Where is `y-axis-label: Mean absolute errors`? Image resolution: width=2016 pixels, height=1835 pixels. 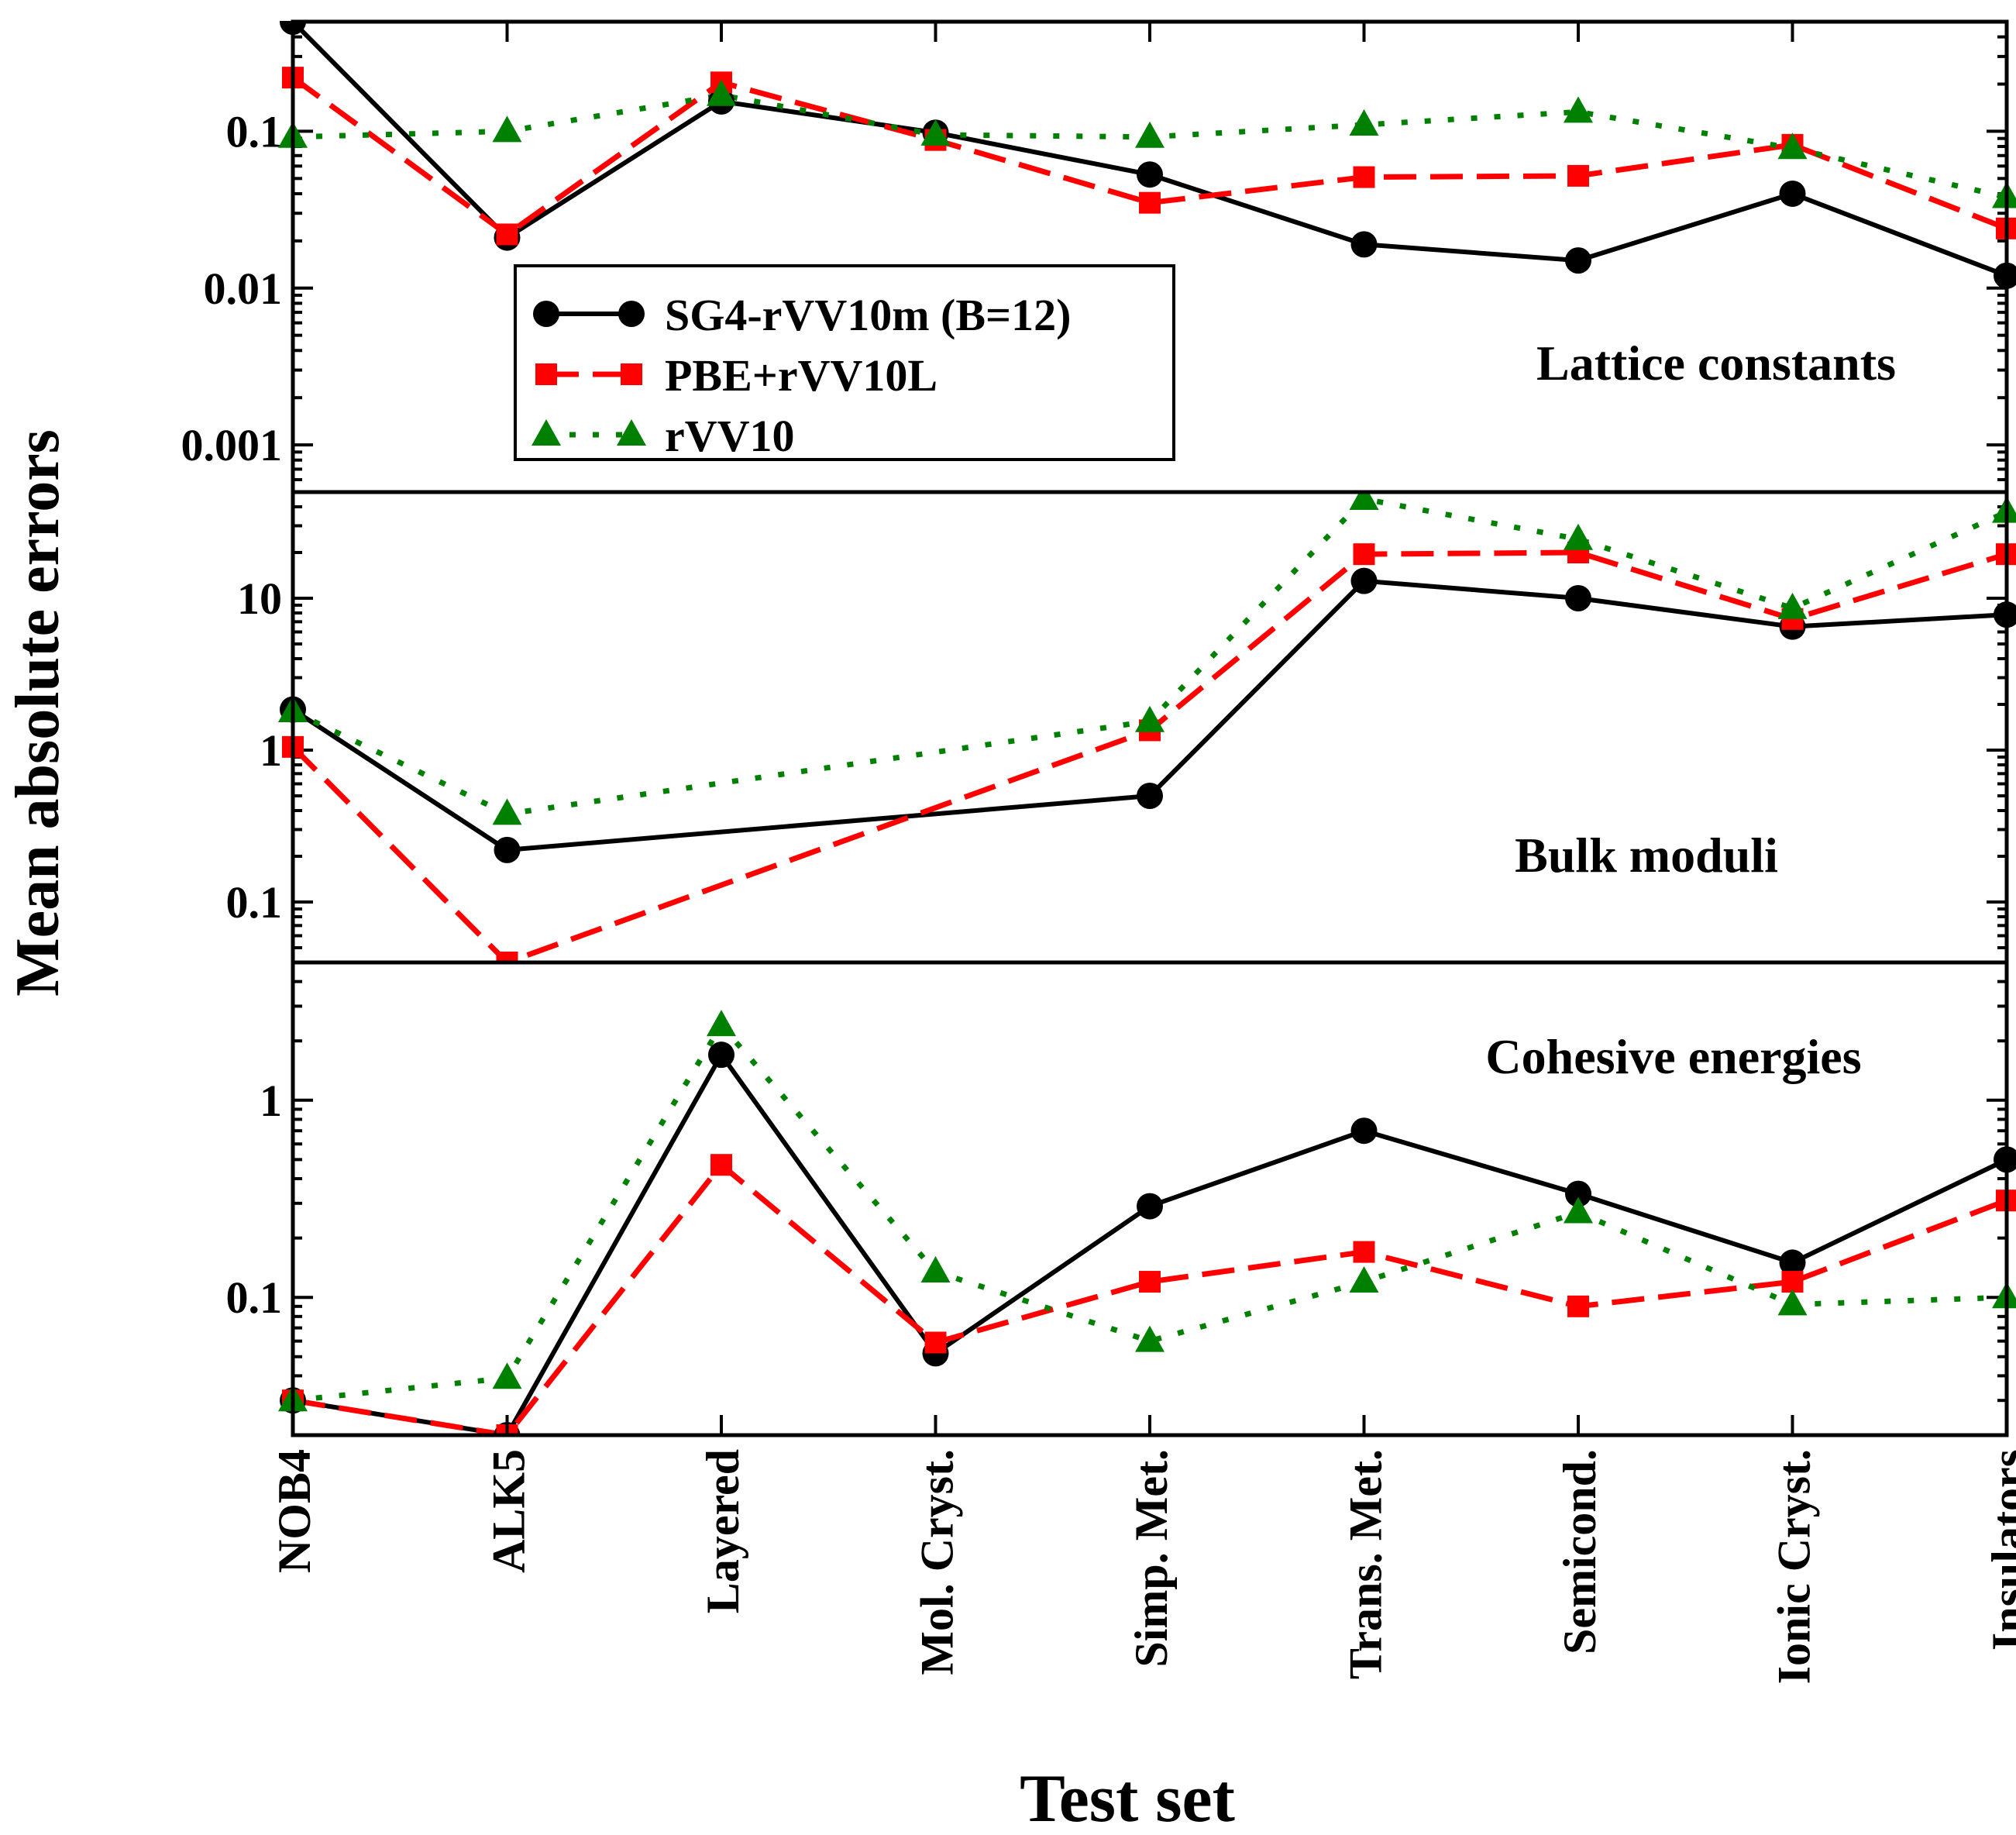
y-axis-label: Mean absolute errors is located at coordinates (38, 713).